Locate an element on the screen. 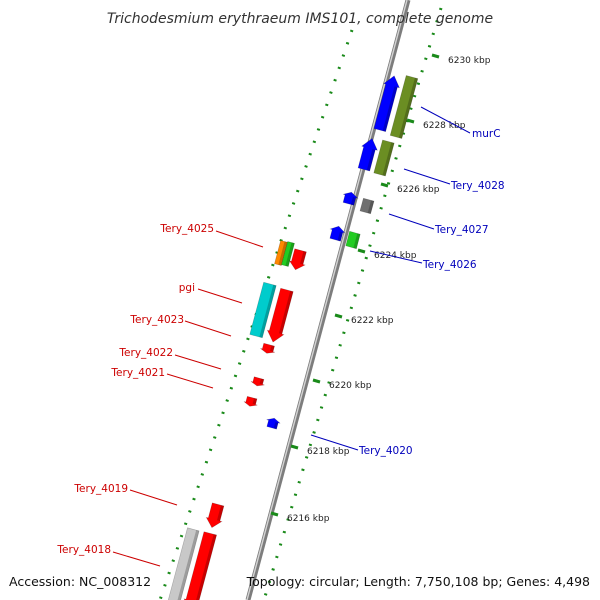  gene-feature-tery4021-shade is located at coordinates (261, 381).